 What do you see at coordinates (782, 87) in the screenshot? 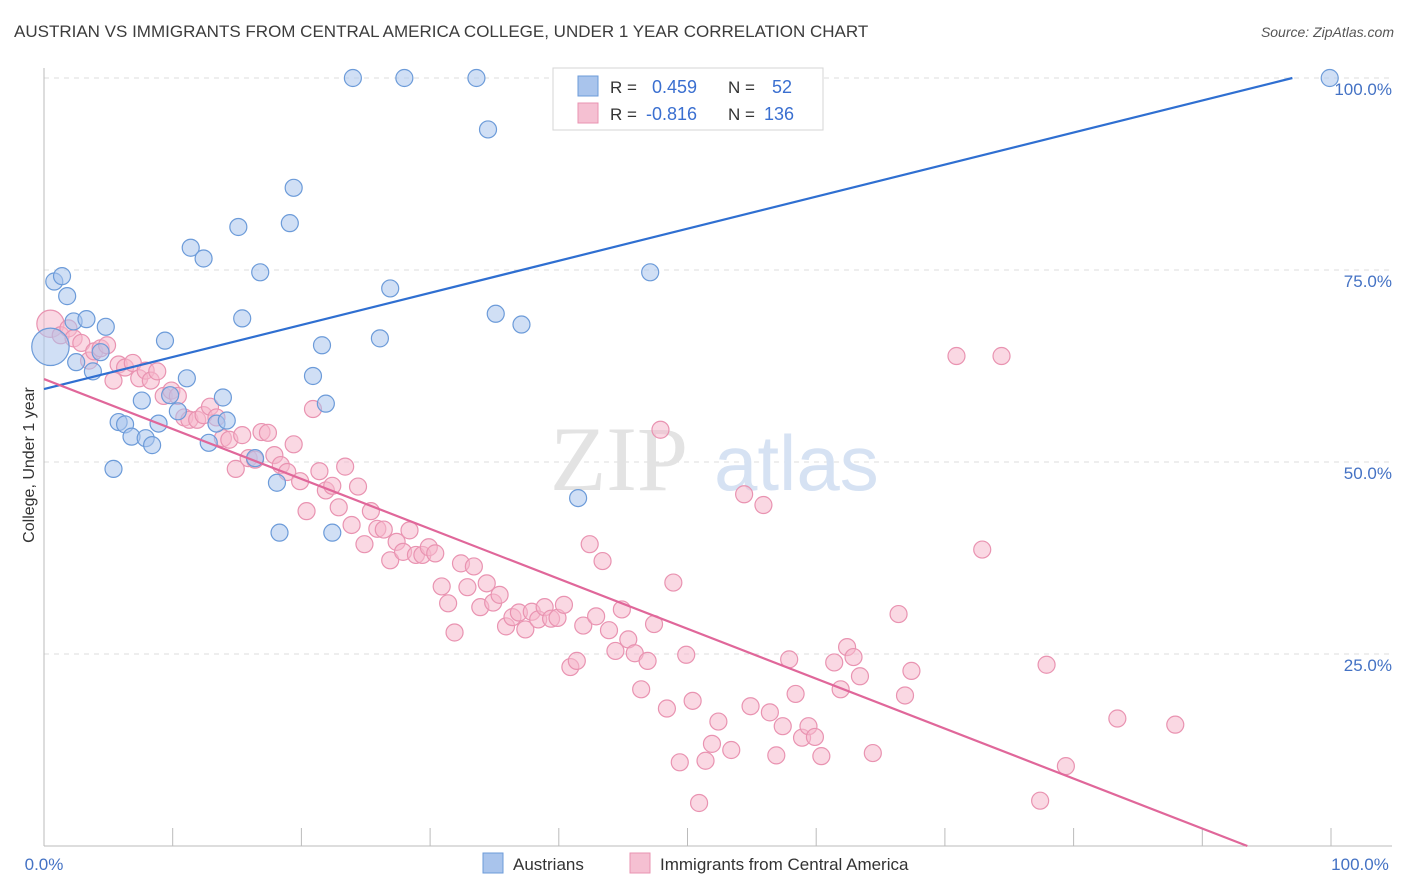
I see `legend-n-value-1: 52` at bounding box center [782, 87].